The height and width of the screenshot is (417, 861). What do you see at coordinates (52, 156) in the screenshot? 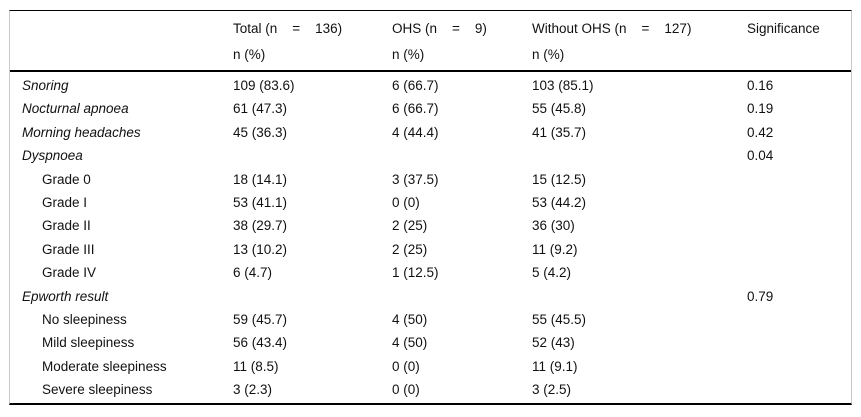
I see `row-label: Dyspnoea` at bounding box center [52, 156].